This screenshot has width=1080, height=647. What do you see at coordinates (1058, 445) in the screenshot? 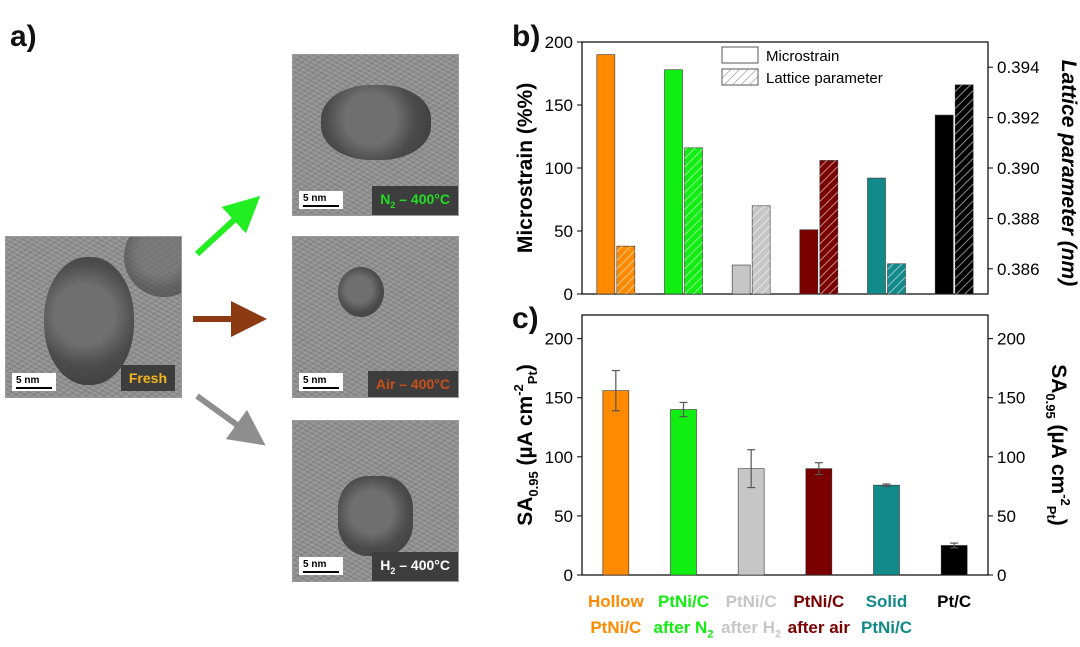
I see `y2-axis-title: SA0.95 (µA cm-2Pt)` at bounding box center [1058, 445].